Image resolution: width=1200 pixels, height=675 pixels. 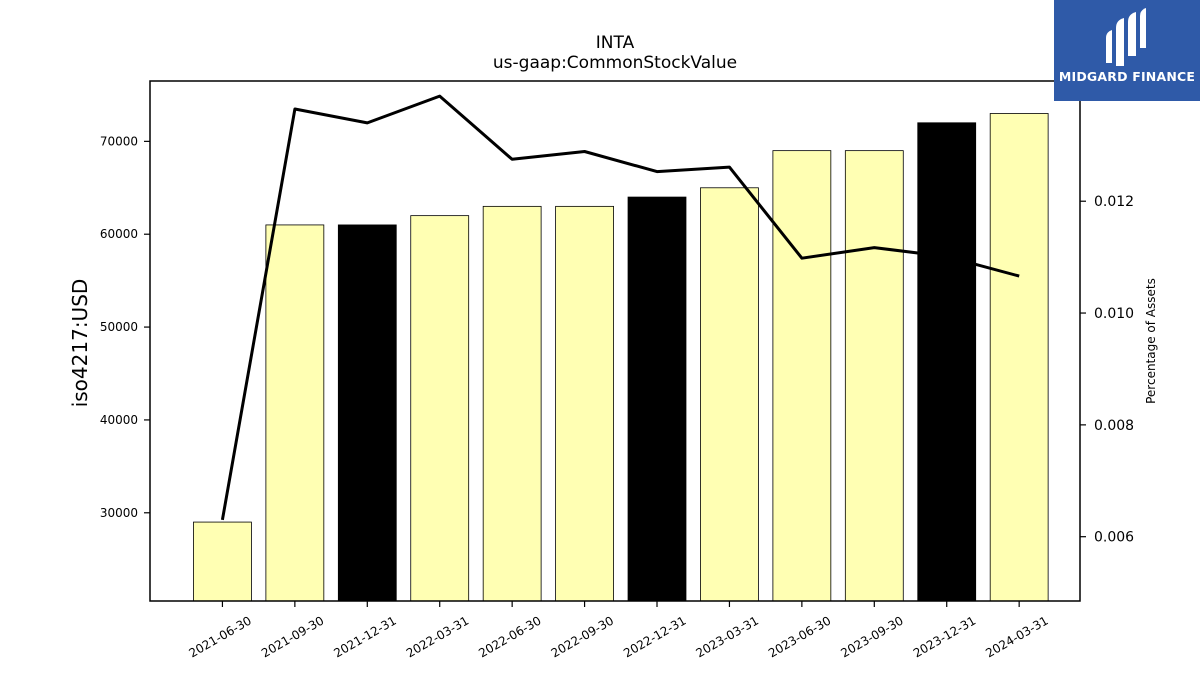 What do you see at coordinates (799, 636) in the screenshot?
I see `x-tick-label: 2023-06-30` at bounding box center [799, 636].